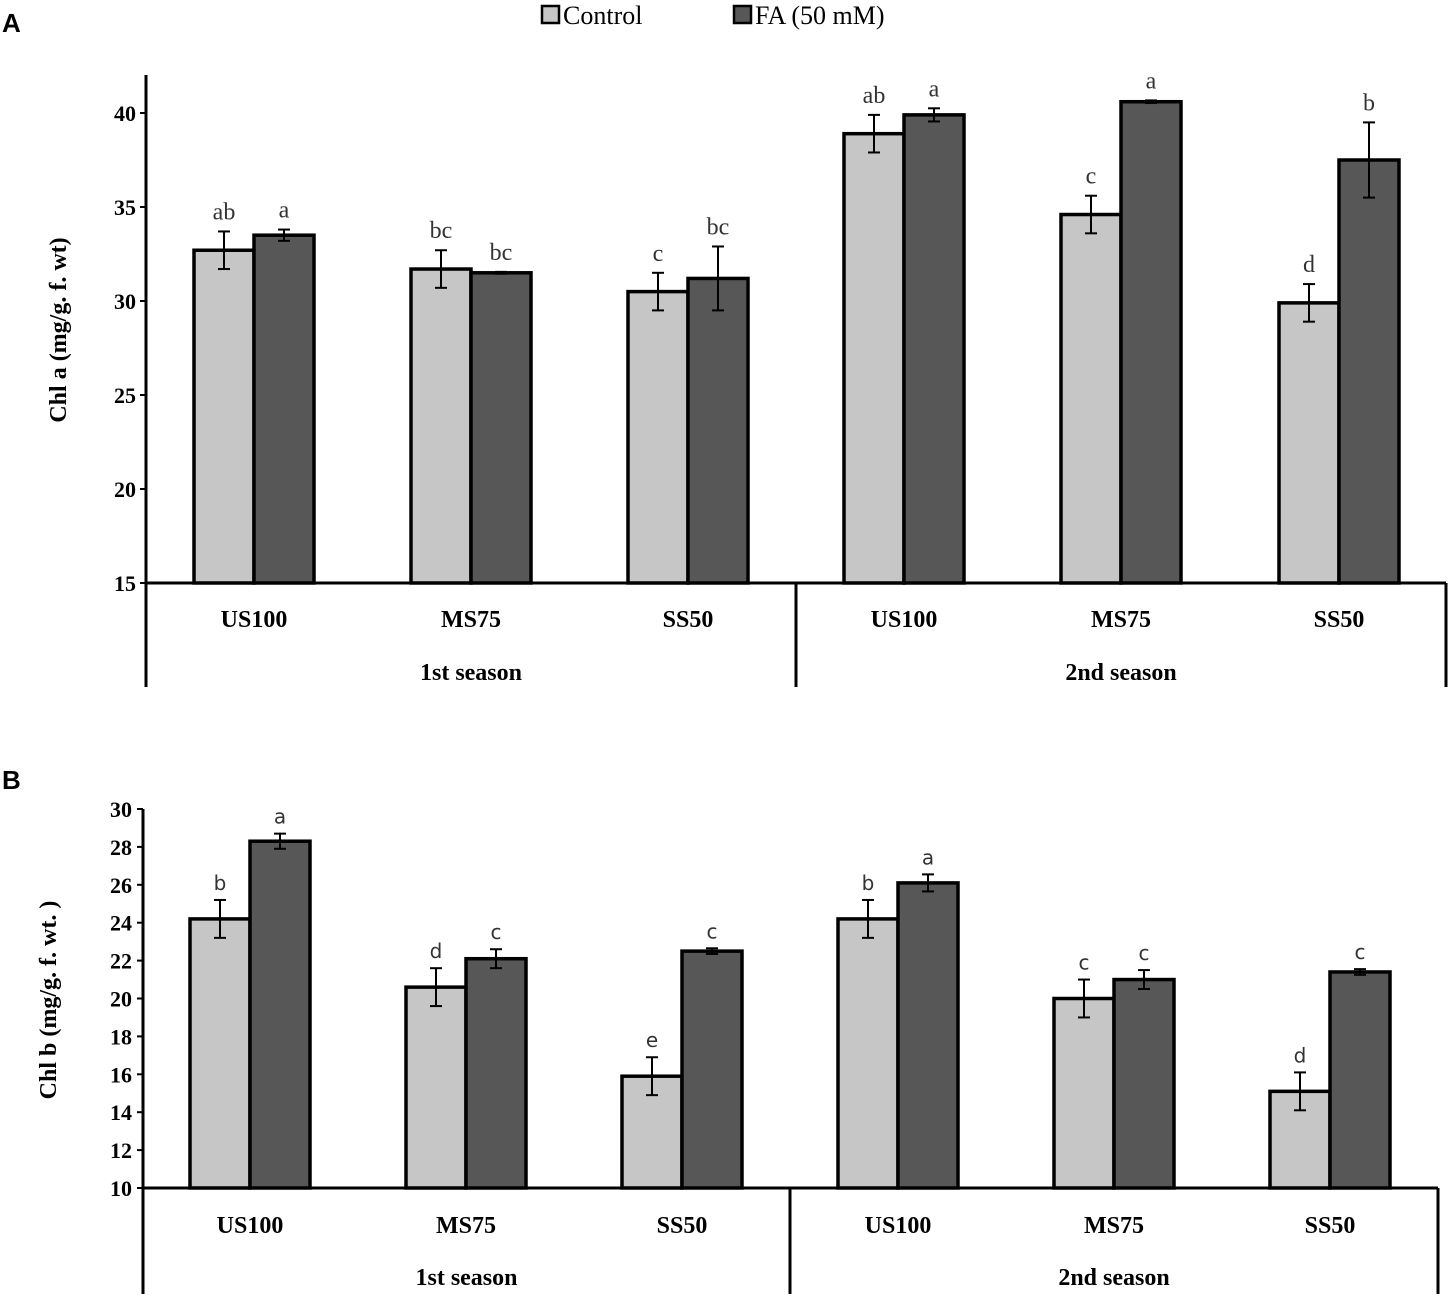  Describe the element at coordinates (742, 14) in the screenshot. I see `legend-fa-swatch` at that location.